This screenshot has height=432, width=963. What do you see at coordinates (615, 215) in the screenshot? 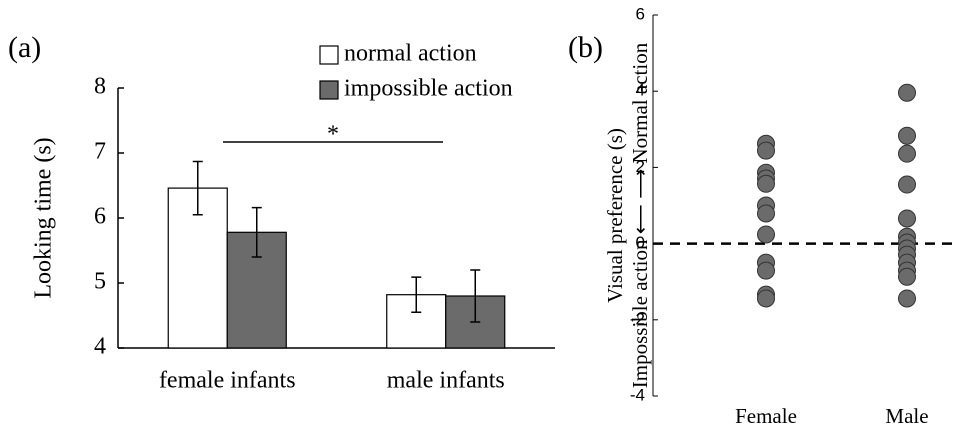
I see `y-axis-label: Visual preference (s)` at bounding box center [615, 215].